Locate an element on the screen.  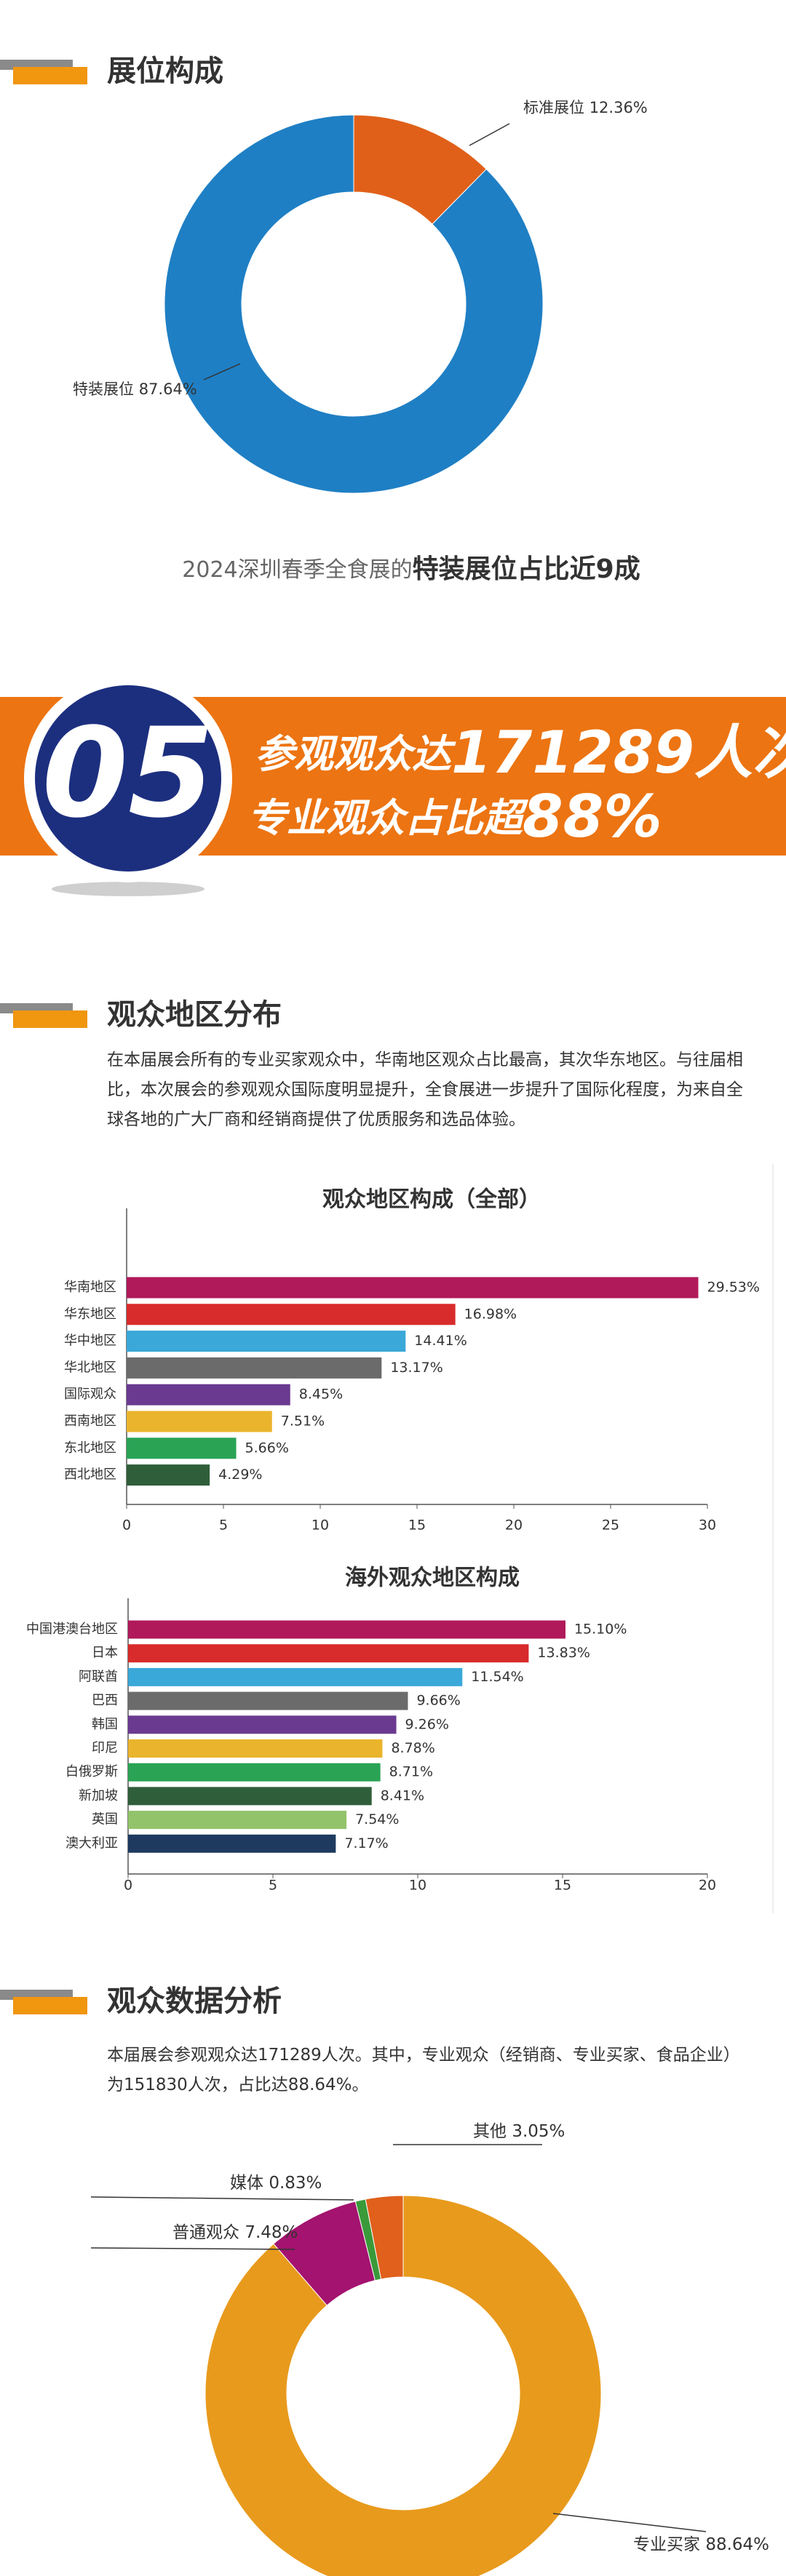
banner-line: 参观观众达171289人次 is located at coordinates (520, 752).